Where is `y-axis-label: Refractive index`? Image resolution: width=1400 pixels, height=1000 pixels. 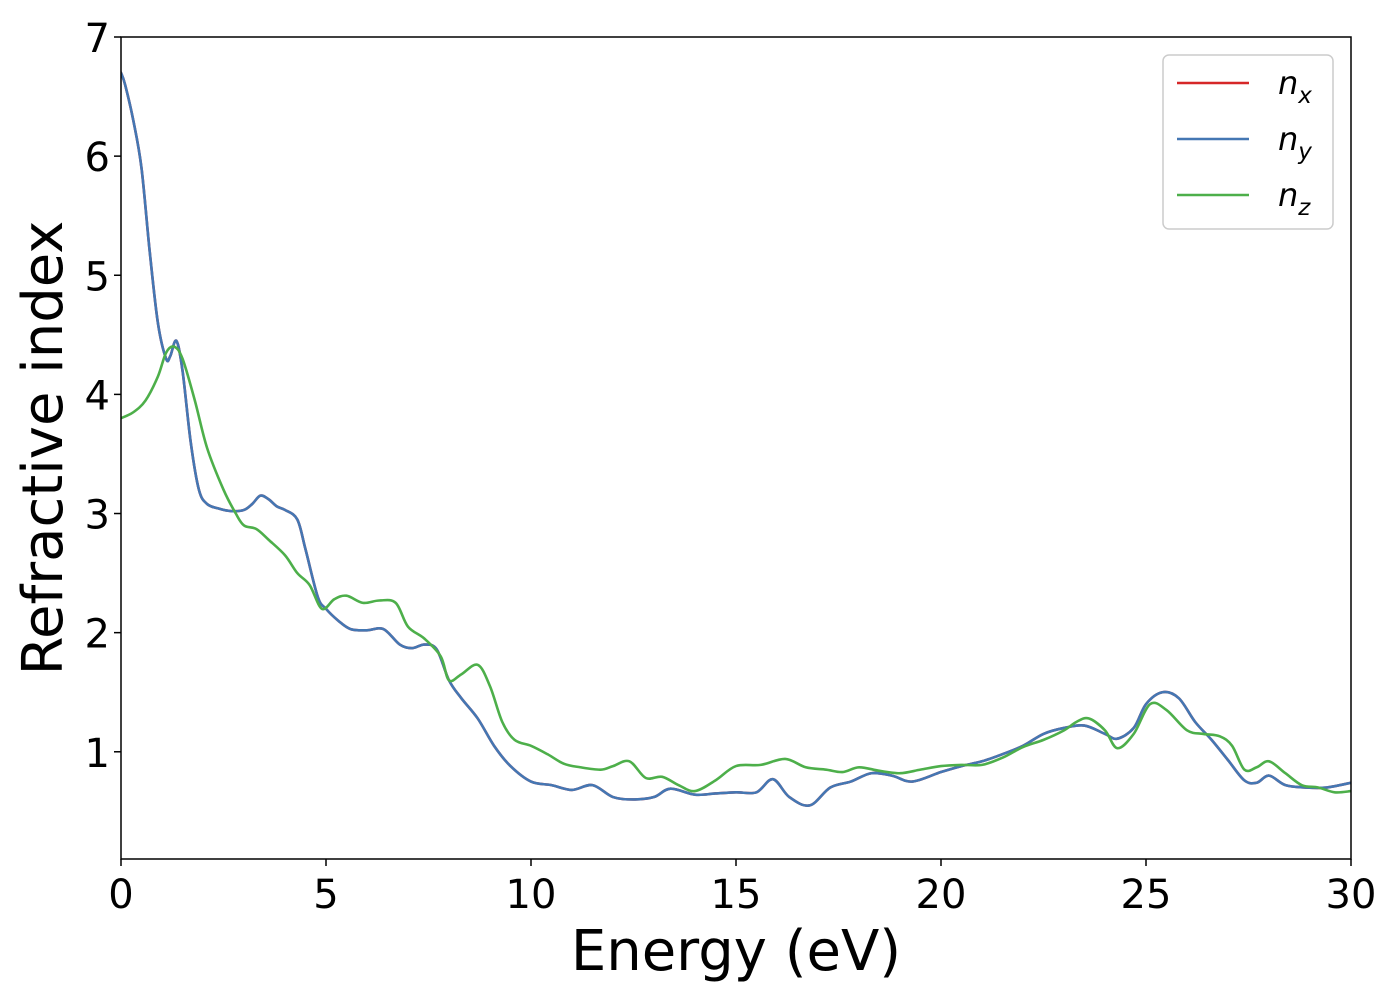 y-axis-label: Refractive index is located at coordinates (43, 448).